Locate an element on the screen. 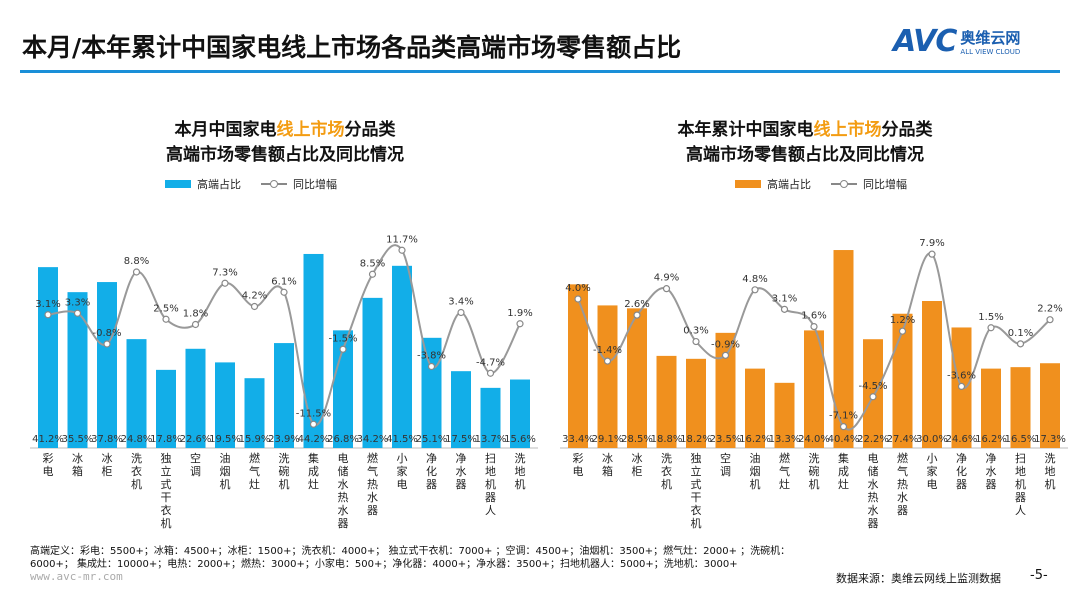  yoy-line is located at coordinates (284, 335).